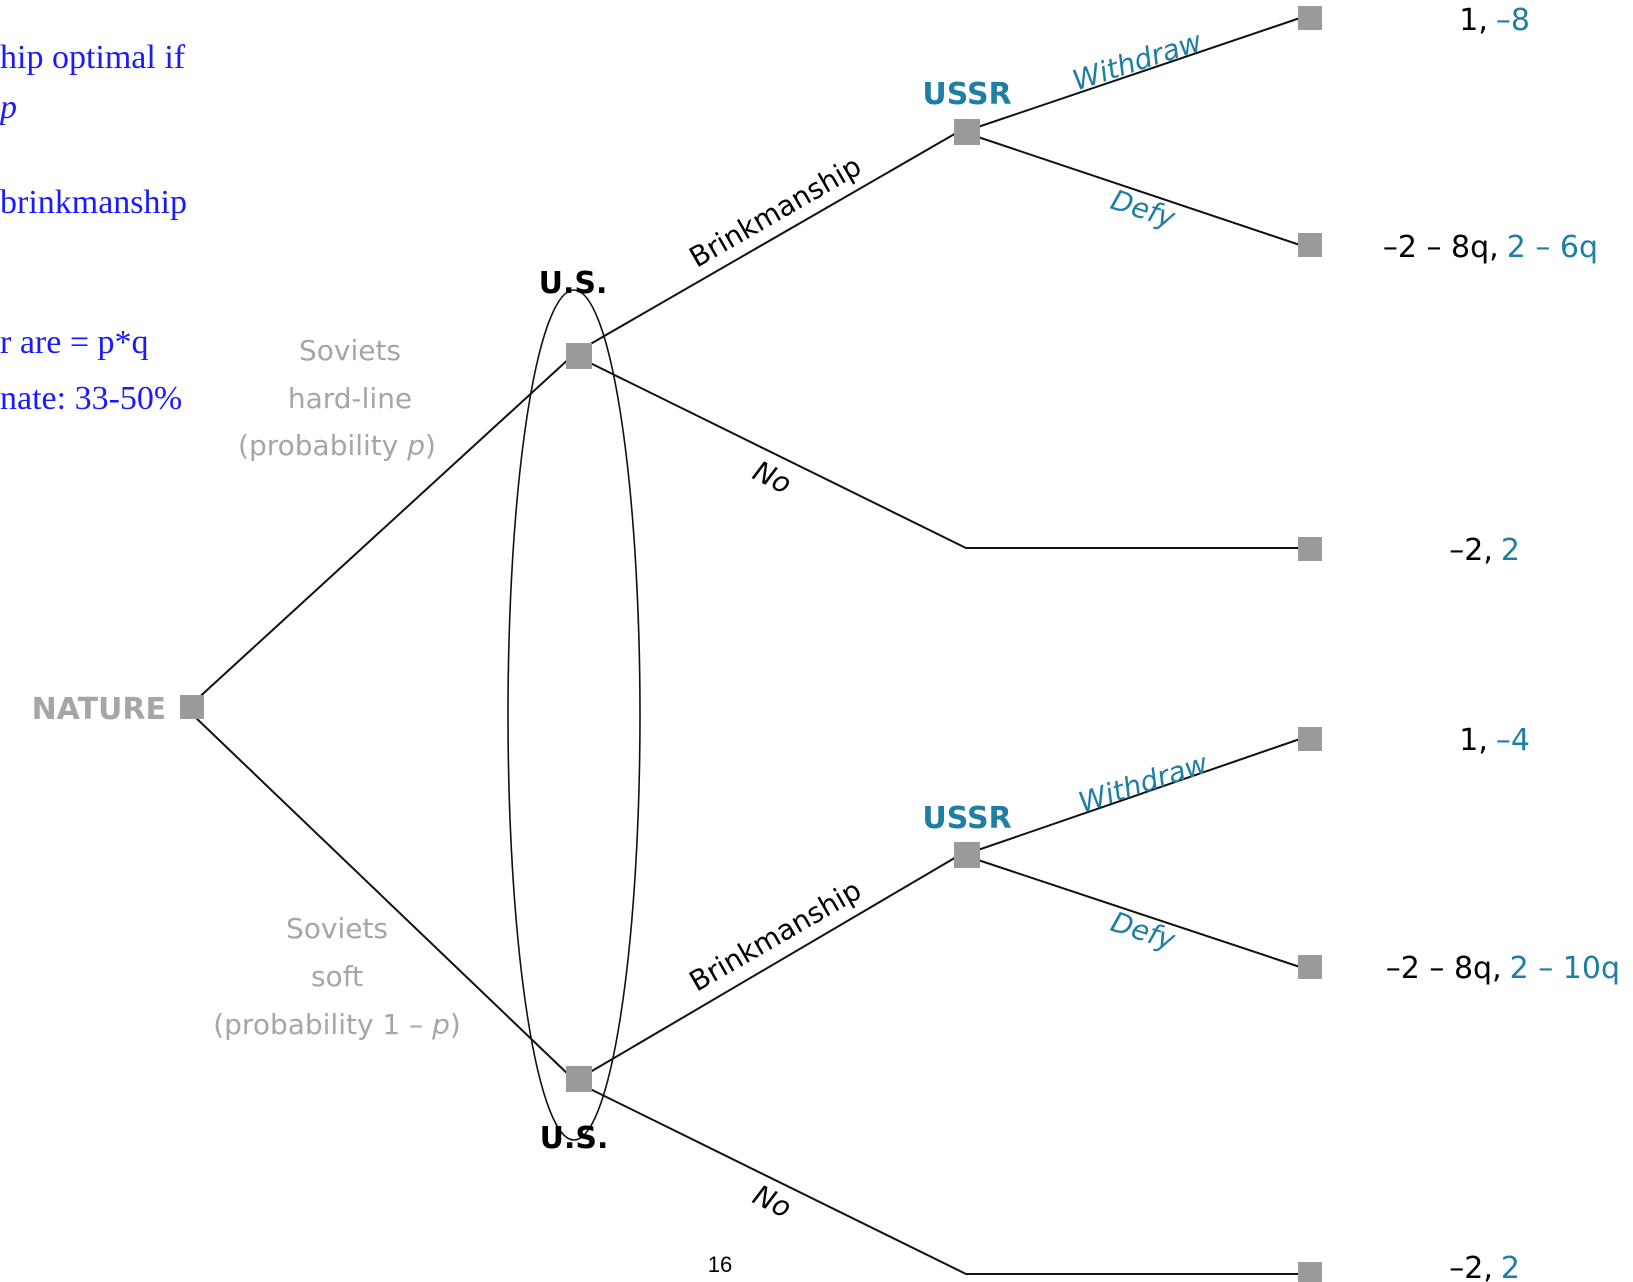 This screenshot has height=1282, width=1633. Describe the element at coordinates (574, 1138) in the screenshot. I see `us-bottom-label: U.S.` at that location.